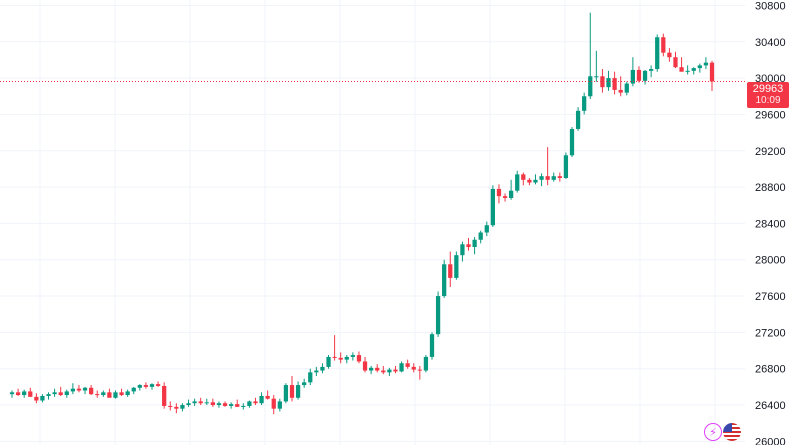 This screenshot has height=445, width=800. I want to click on y-tick-label: 29600, so click(770, 115).